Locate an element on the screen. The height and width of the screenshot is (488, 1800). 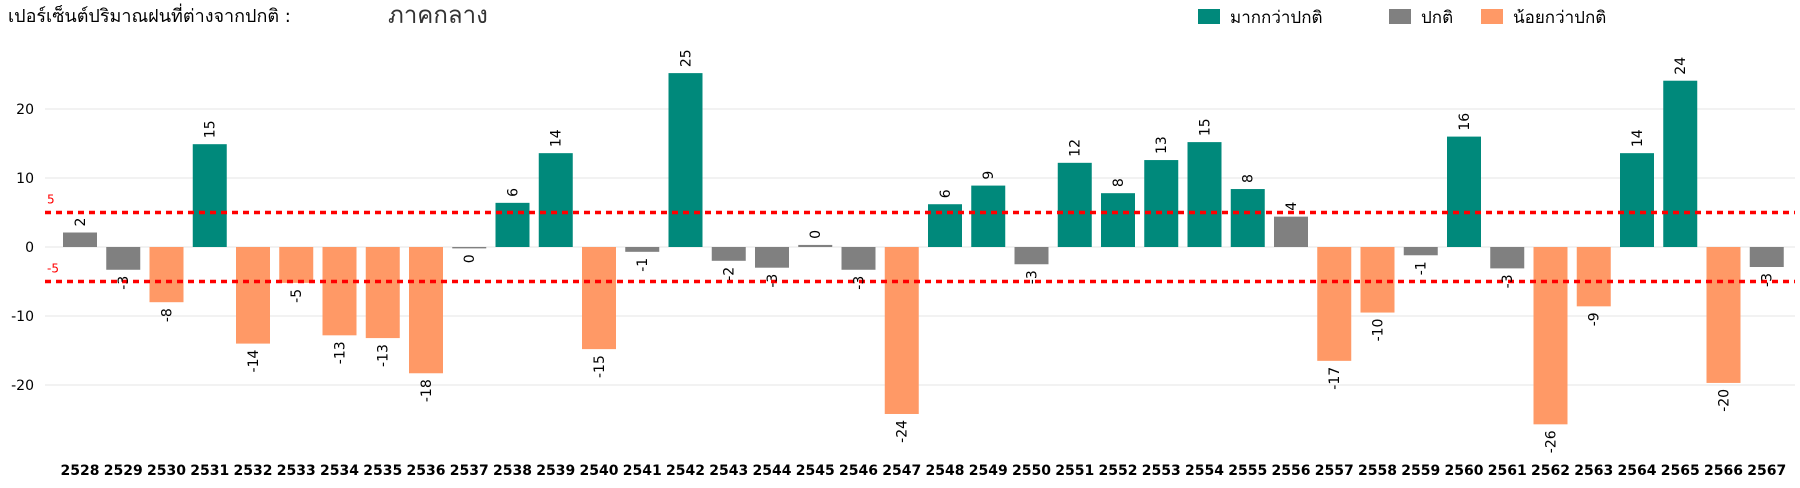
x-tick-label: 2529 is located at coordinates (123, 471).